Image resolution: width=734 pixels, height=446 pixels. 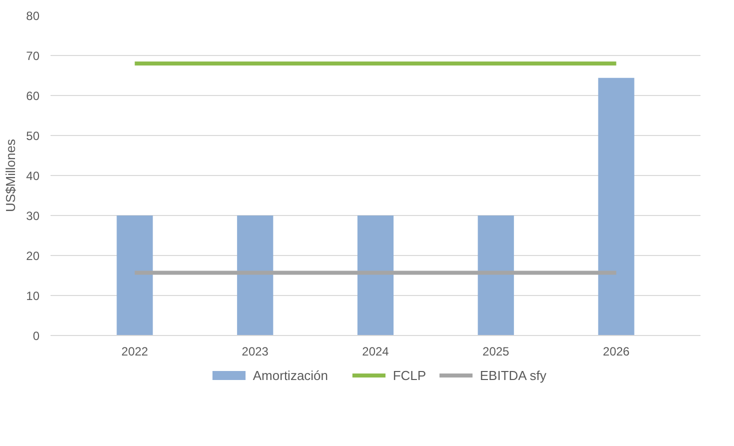 What do you see at coordinates (409, 375) in the screenshot?
I see `legend-label: FCLP` at bounding box center [409, 375].